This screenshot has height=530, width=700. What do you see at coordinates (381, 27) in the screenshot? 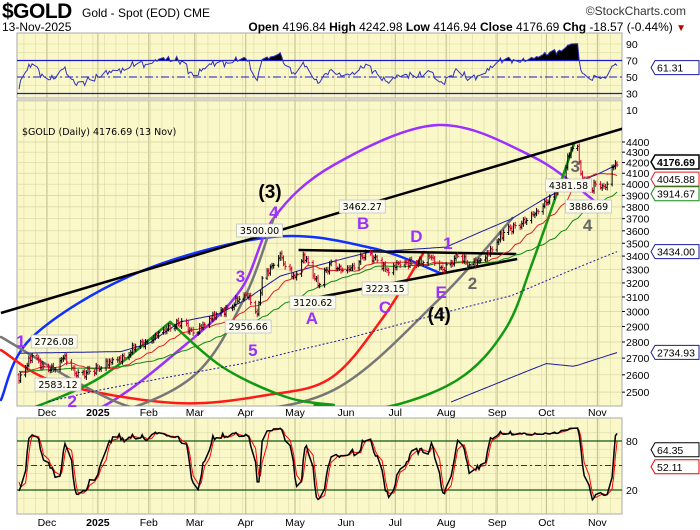
I see `high-value: 4242.98` at bounding box center [381, 27].